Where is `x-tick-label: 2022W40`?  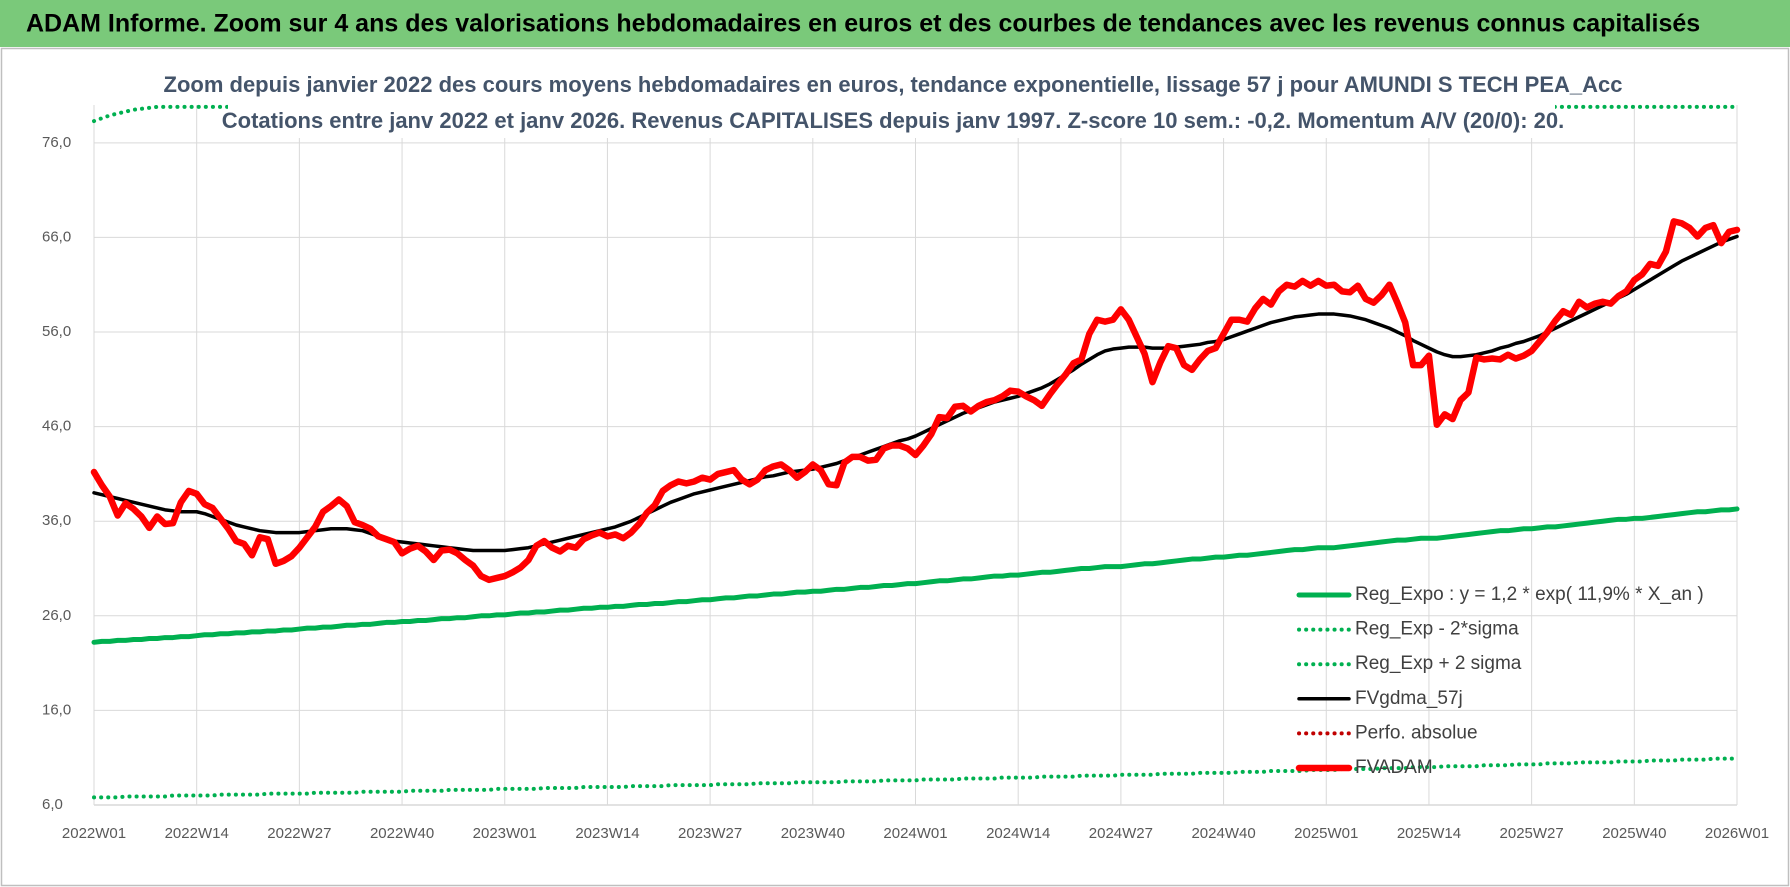 x-tick-label: 2022W40 is located at coordinates (402, 833).